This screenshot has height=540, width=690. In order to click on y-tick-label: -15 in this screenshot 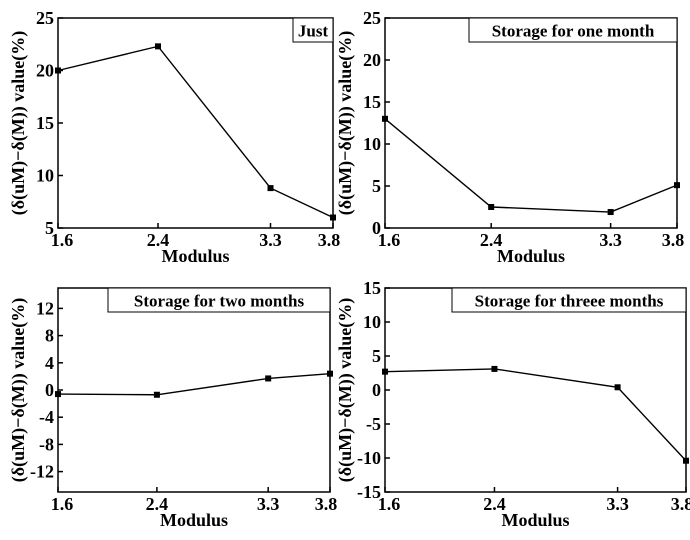, I will do `click(369, 492)`.